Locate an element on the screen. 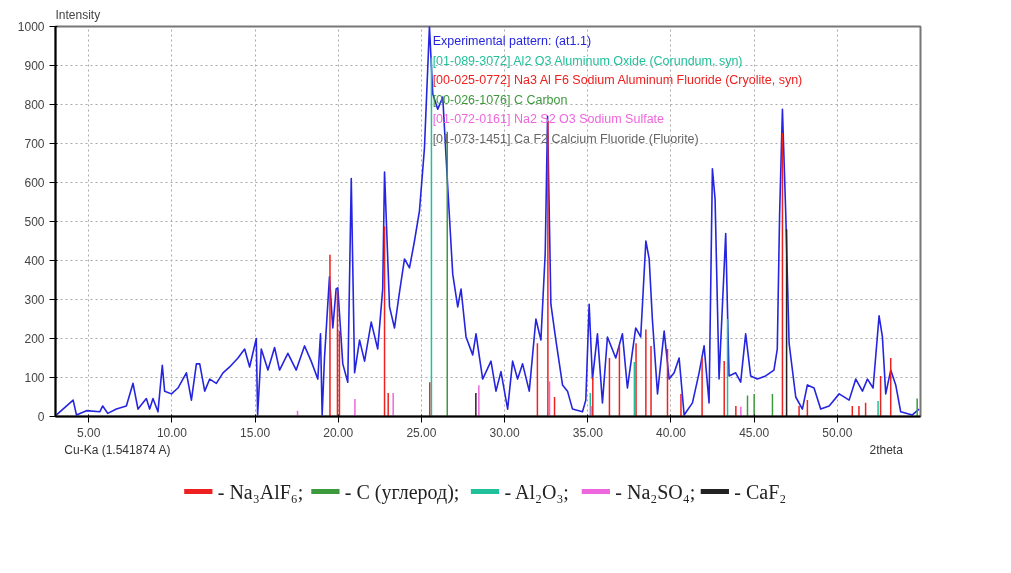  y-tick-label: 0 is located at coordinates (41, 417).